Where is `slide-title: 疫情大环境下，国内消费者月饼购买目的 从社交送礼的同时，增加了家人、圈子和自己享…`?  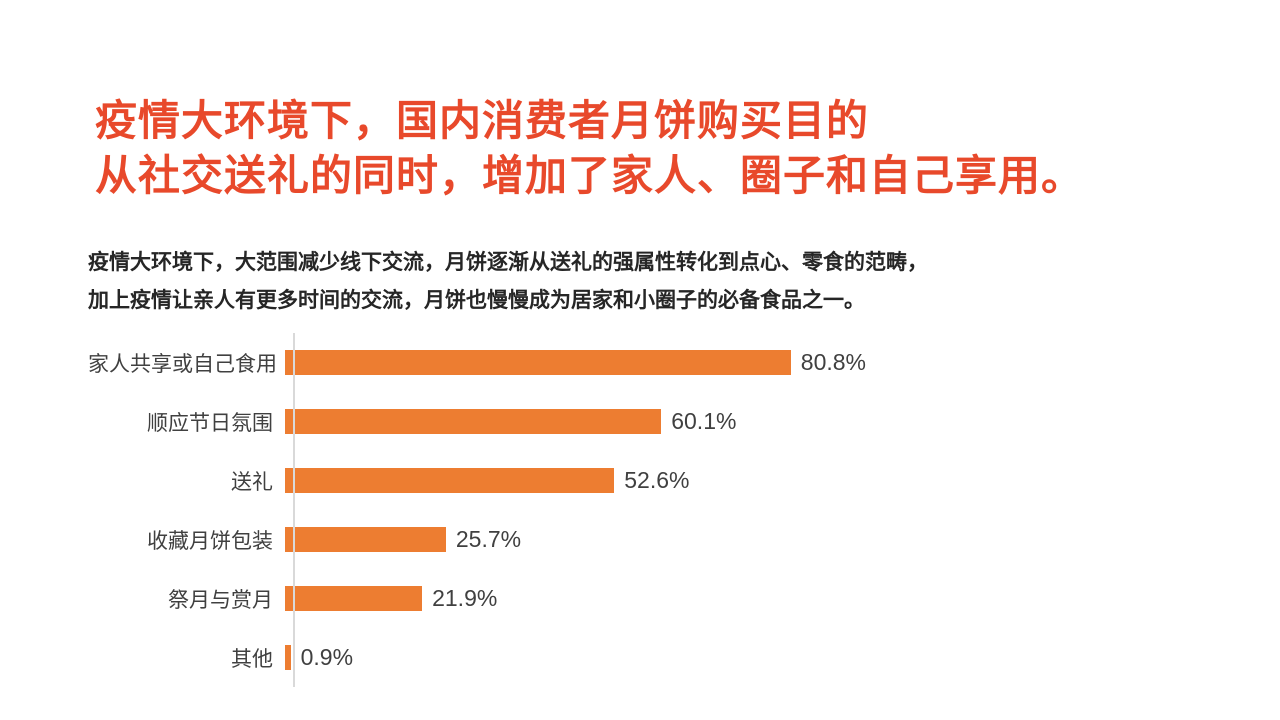
slide-title: 疫情大环境下，国内消费者月饼购买目的 从社交送礼的同时，增加了家人、圈子和自己享… is located at coordinates (589, 148).